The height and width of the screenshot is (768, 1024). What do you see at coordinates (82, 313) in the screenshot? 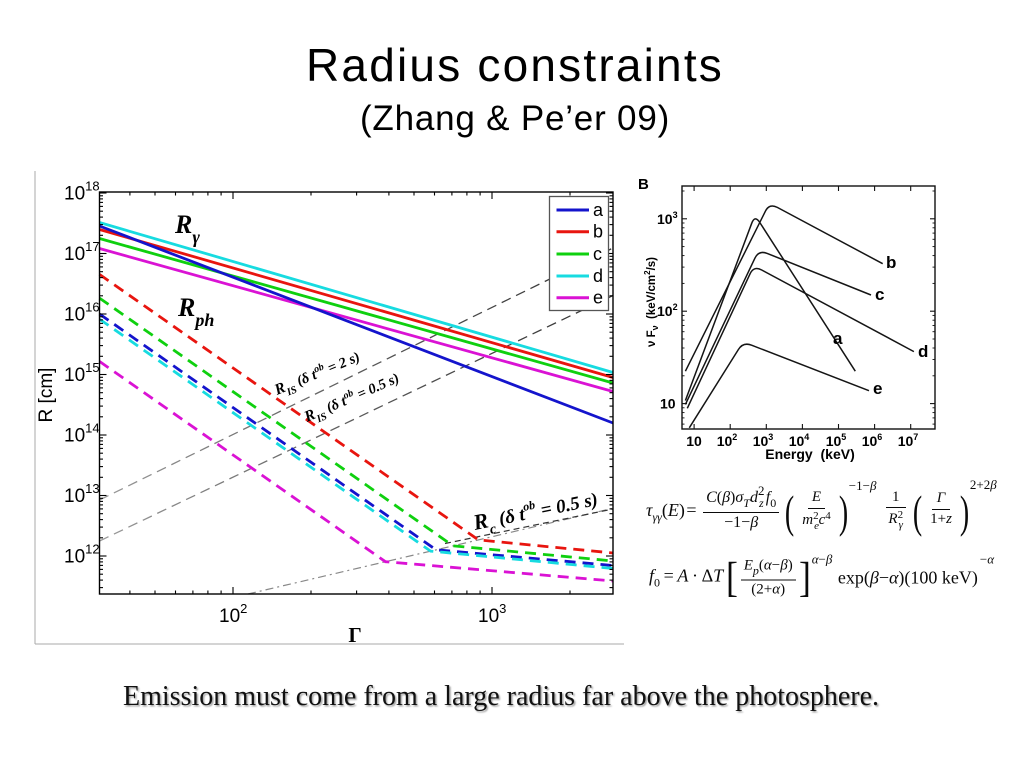
I see `svg-text: 10¹⁶` at bounding box center [82, 313].